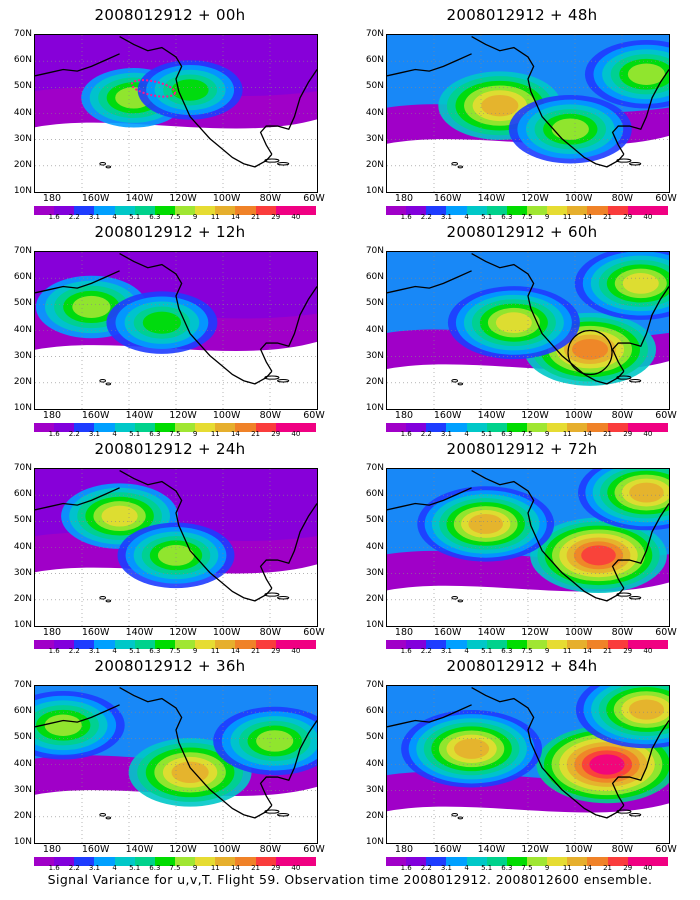  Describe the element at coordinates (622, 415) in the screenshot. I see `longitude-tick-label: 80W` at that location.